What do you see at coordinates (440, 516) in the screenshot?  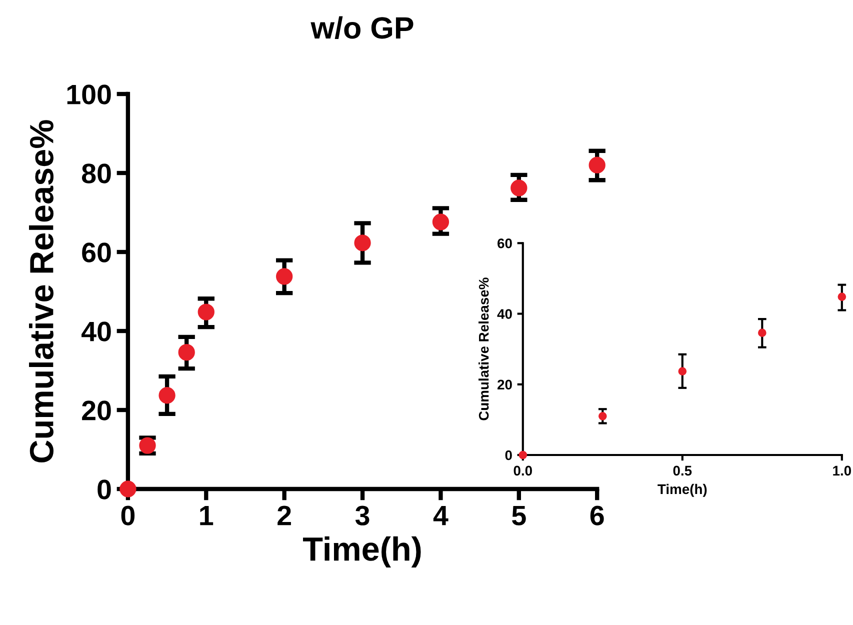 I see `x-tick-label: 4` at bounding box center [440, 516].